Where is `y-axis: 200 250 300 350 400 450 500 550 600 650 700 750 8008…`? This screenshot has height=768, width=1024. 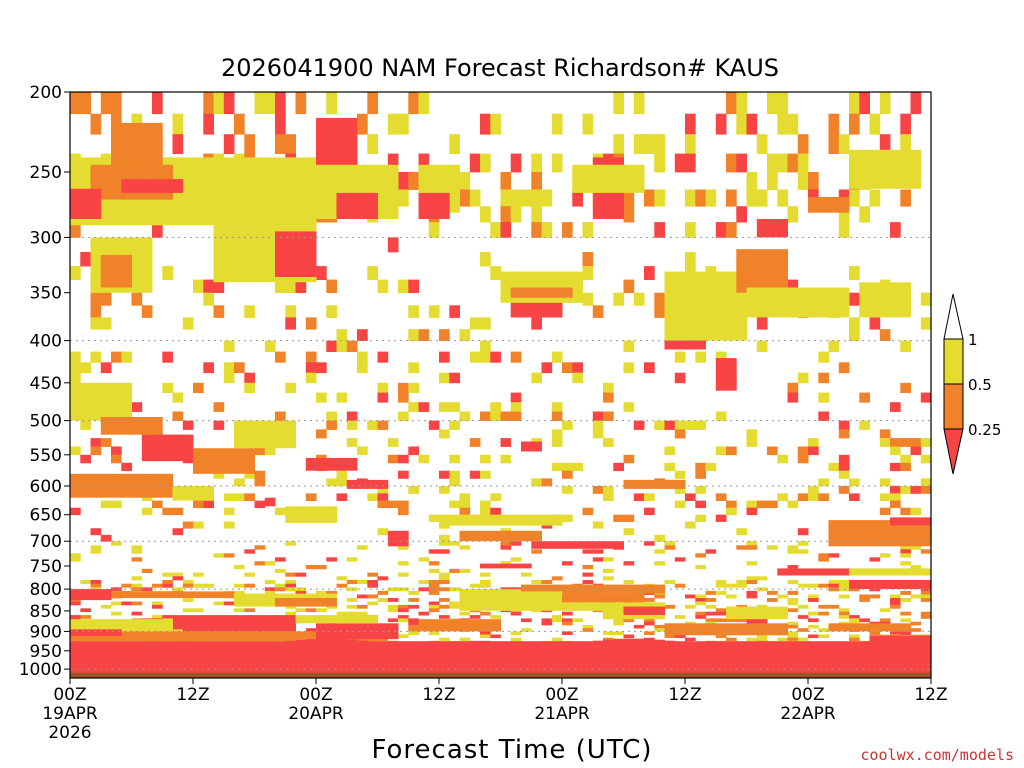
y-axis: 200 250 300 350 400 450 500 550 600 650 700 750 8008… is located at coordinates (44, 381).